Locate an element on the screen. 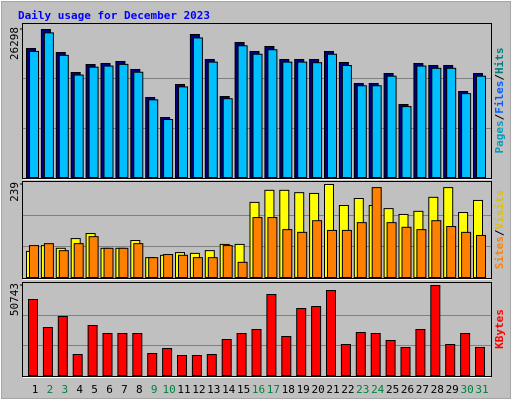 This screenshot has height=400, width=512. y-tick-label: 50743 is located at coordinates (14, 299).